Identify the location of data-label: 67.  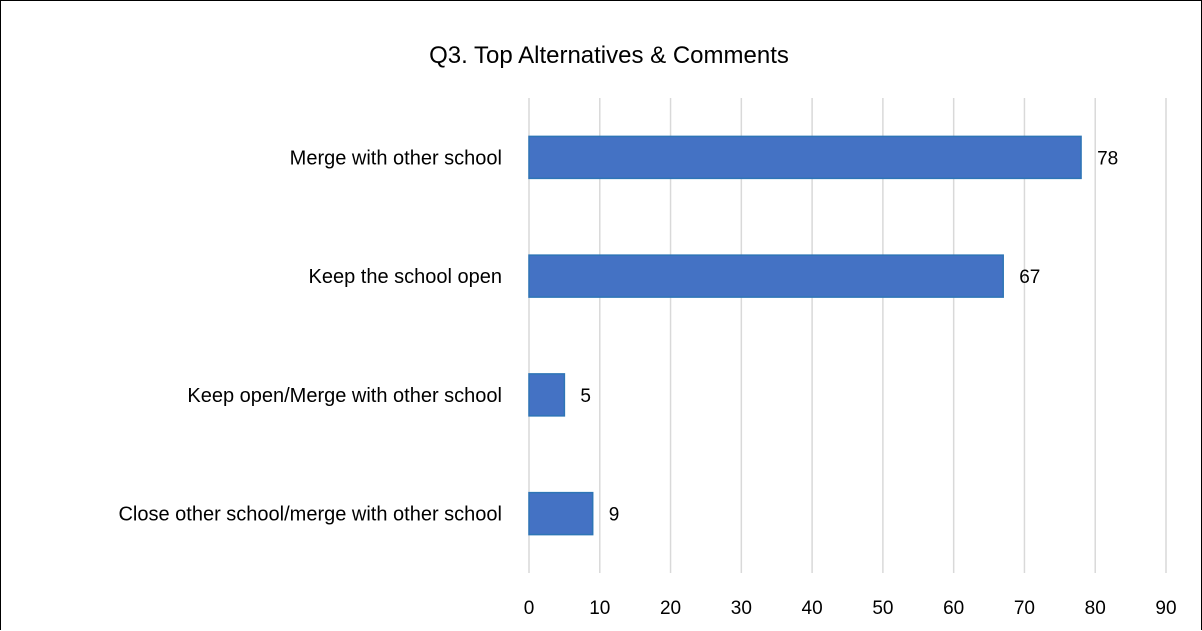
(1029, 277).